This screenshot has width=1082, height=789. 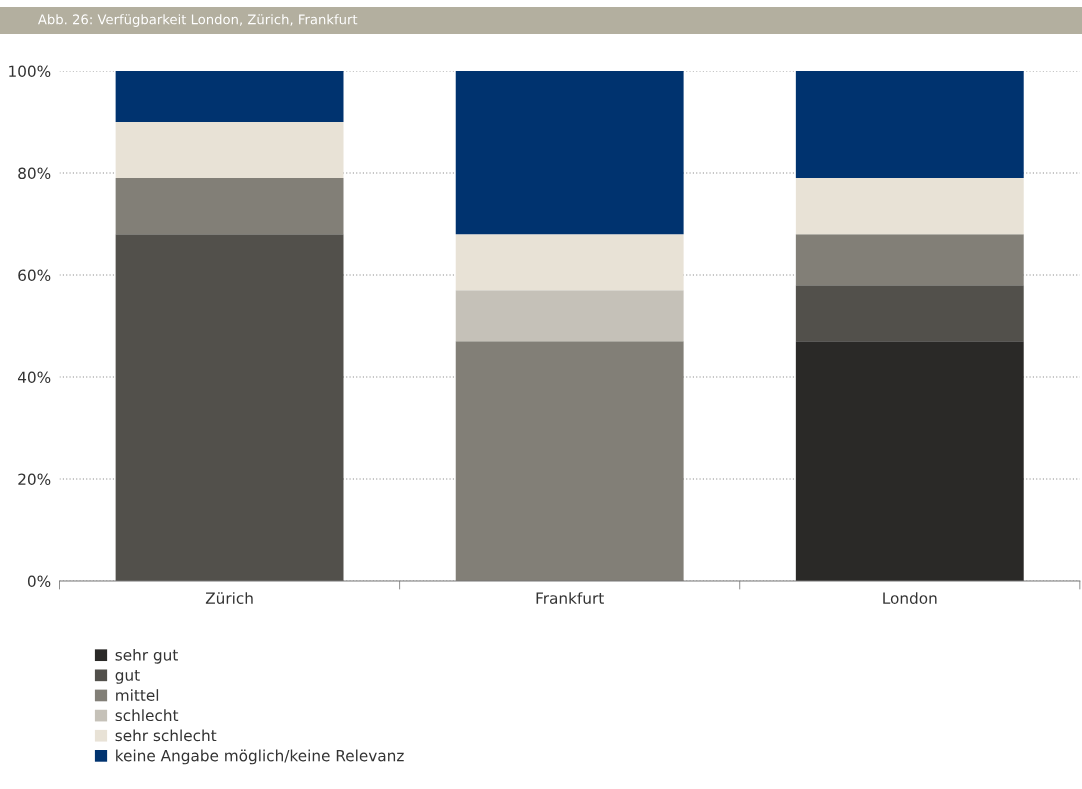 I want to click on y-tick-label: 20%, so click(x=34, y=479).